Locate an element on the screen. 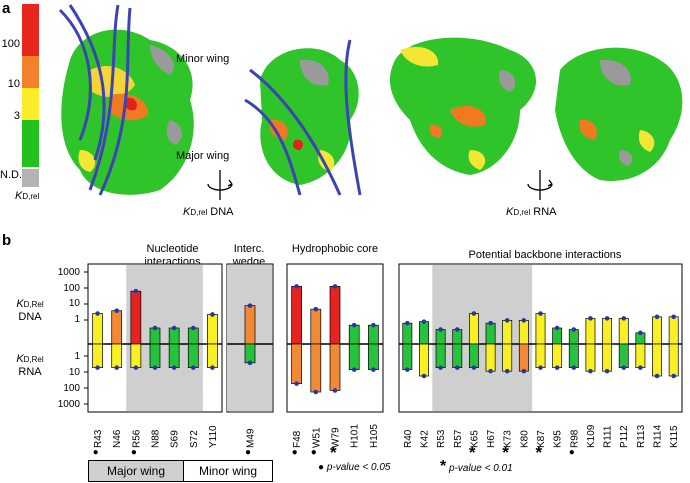  residue-label-Y110: Y110 is located at coordinates (213, 436).